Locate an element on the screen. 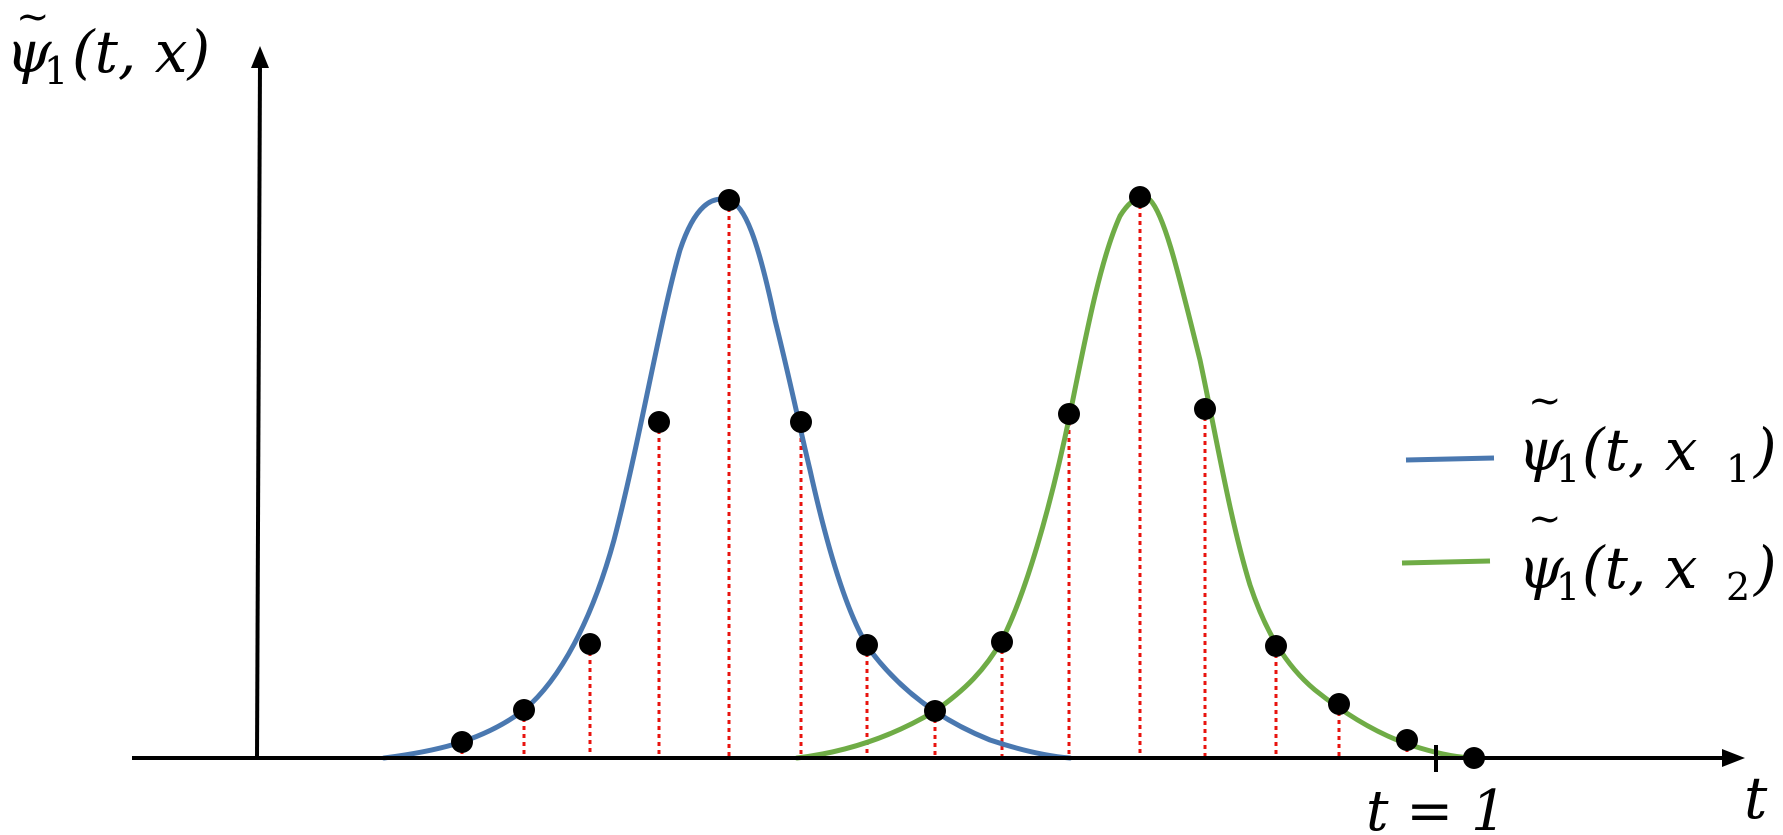 Image resolution: width=1783 pixels, height=835 pixels. legend-base-2: ψ is located at coordinates (1541, 568).